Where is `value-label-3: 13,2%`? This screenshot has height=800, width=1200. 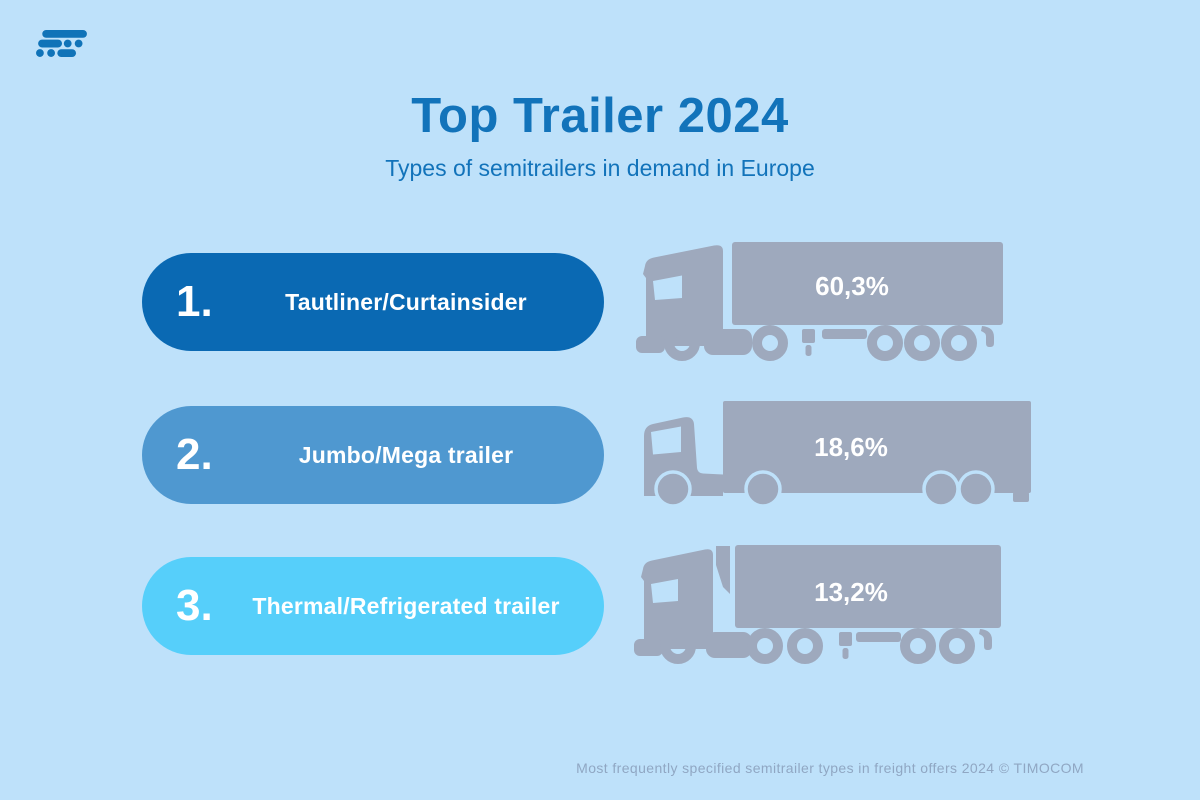
value-label-3: 13,2% is located at coordinates (851, 592).